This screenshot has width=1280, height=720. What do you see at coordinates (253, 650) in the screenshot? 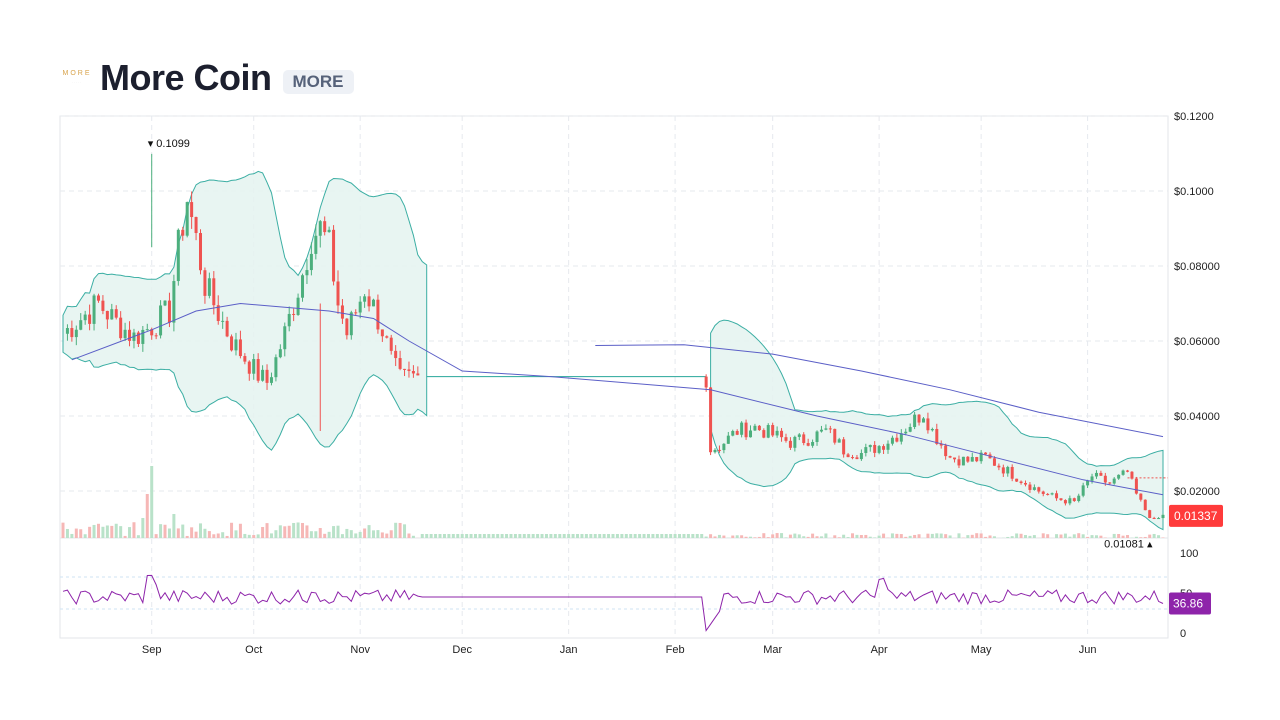
I see `x-tick-label: Oct` at bounding box center [253, 650].